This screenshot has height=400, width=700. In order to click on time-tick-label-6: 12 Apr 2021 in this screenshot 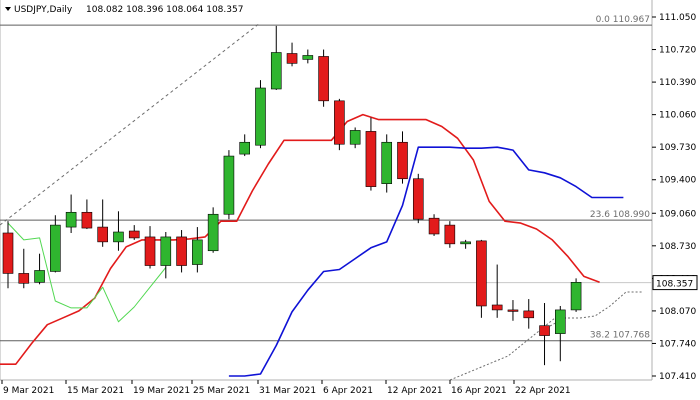, I will do `click(415, 391)`.